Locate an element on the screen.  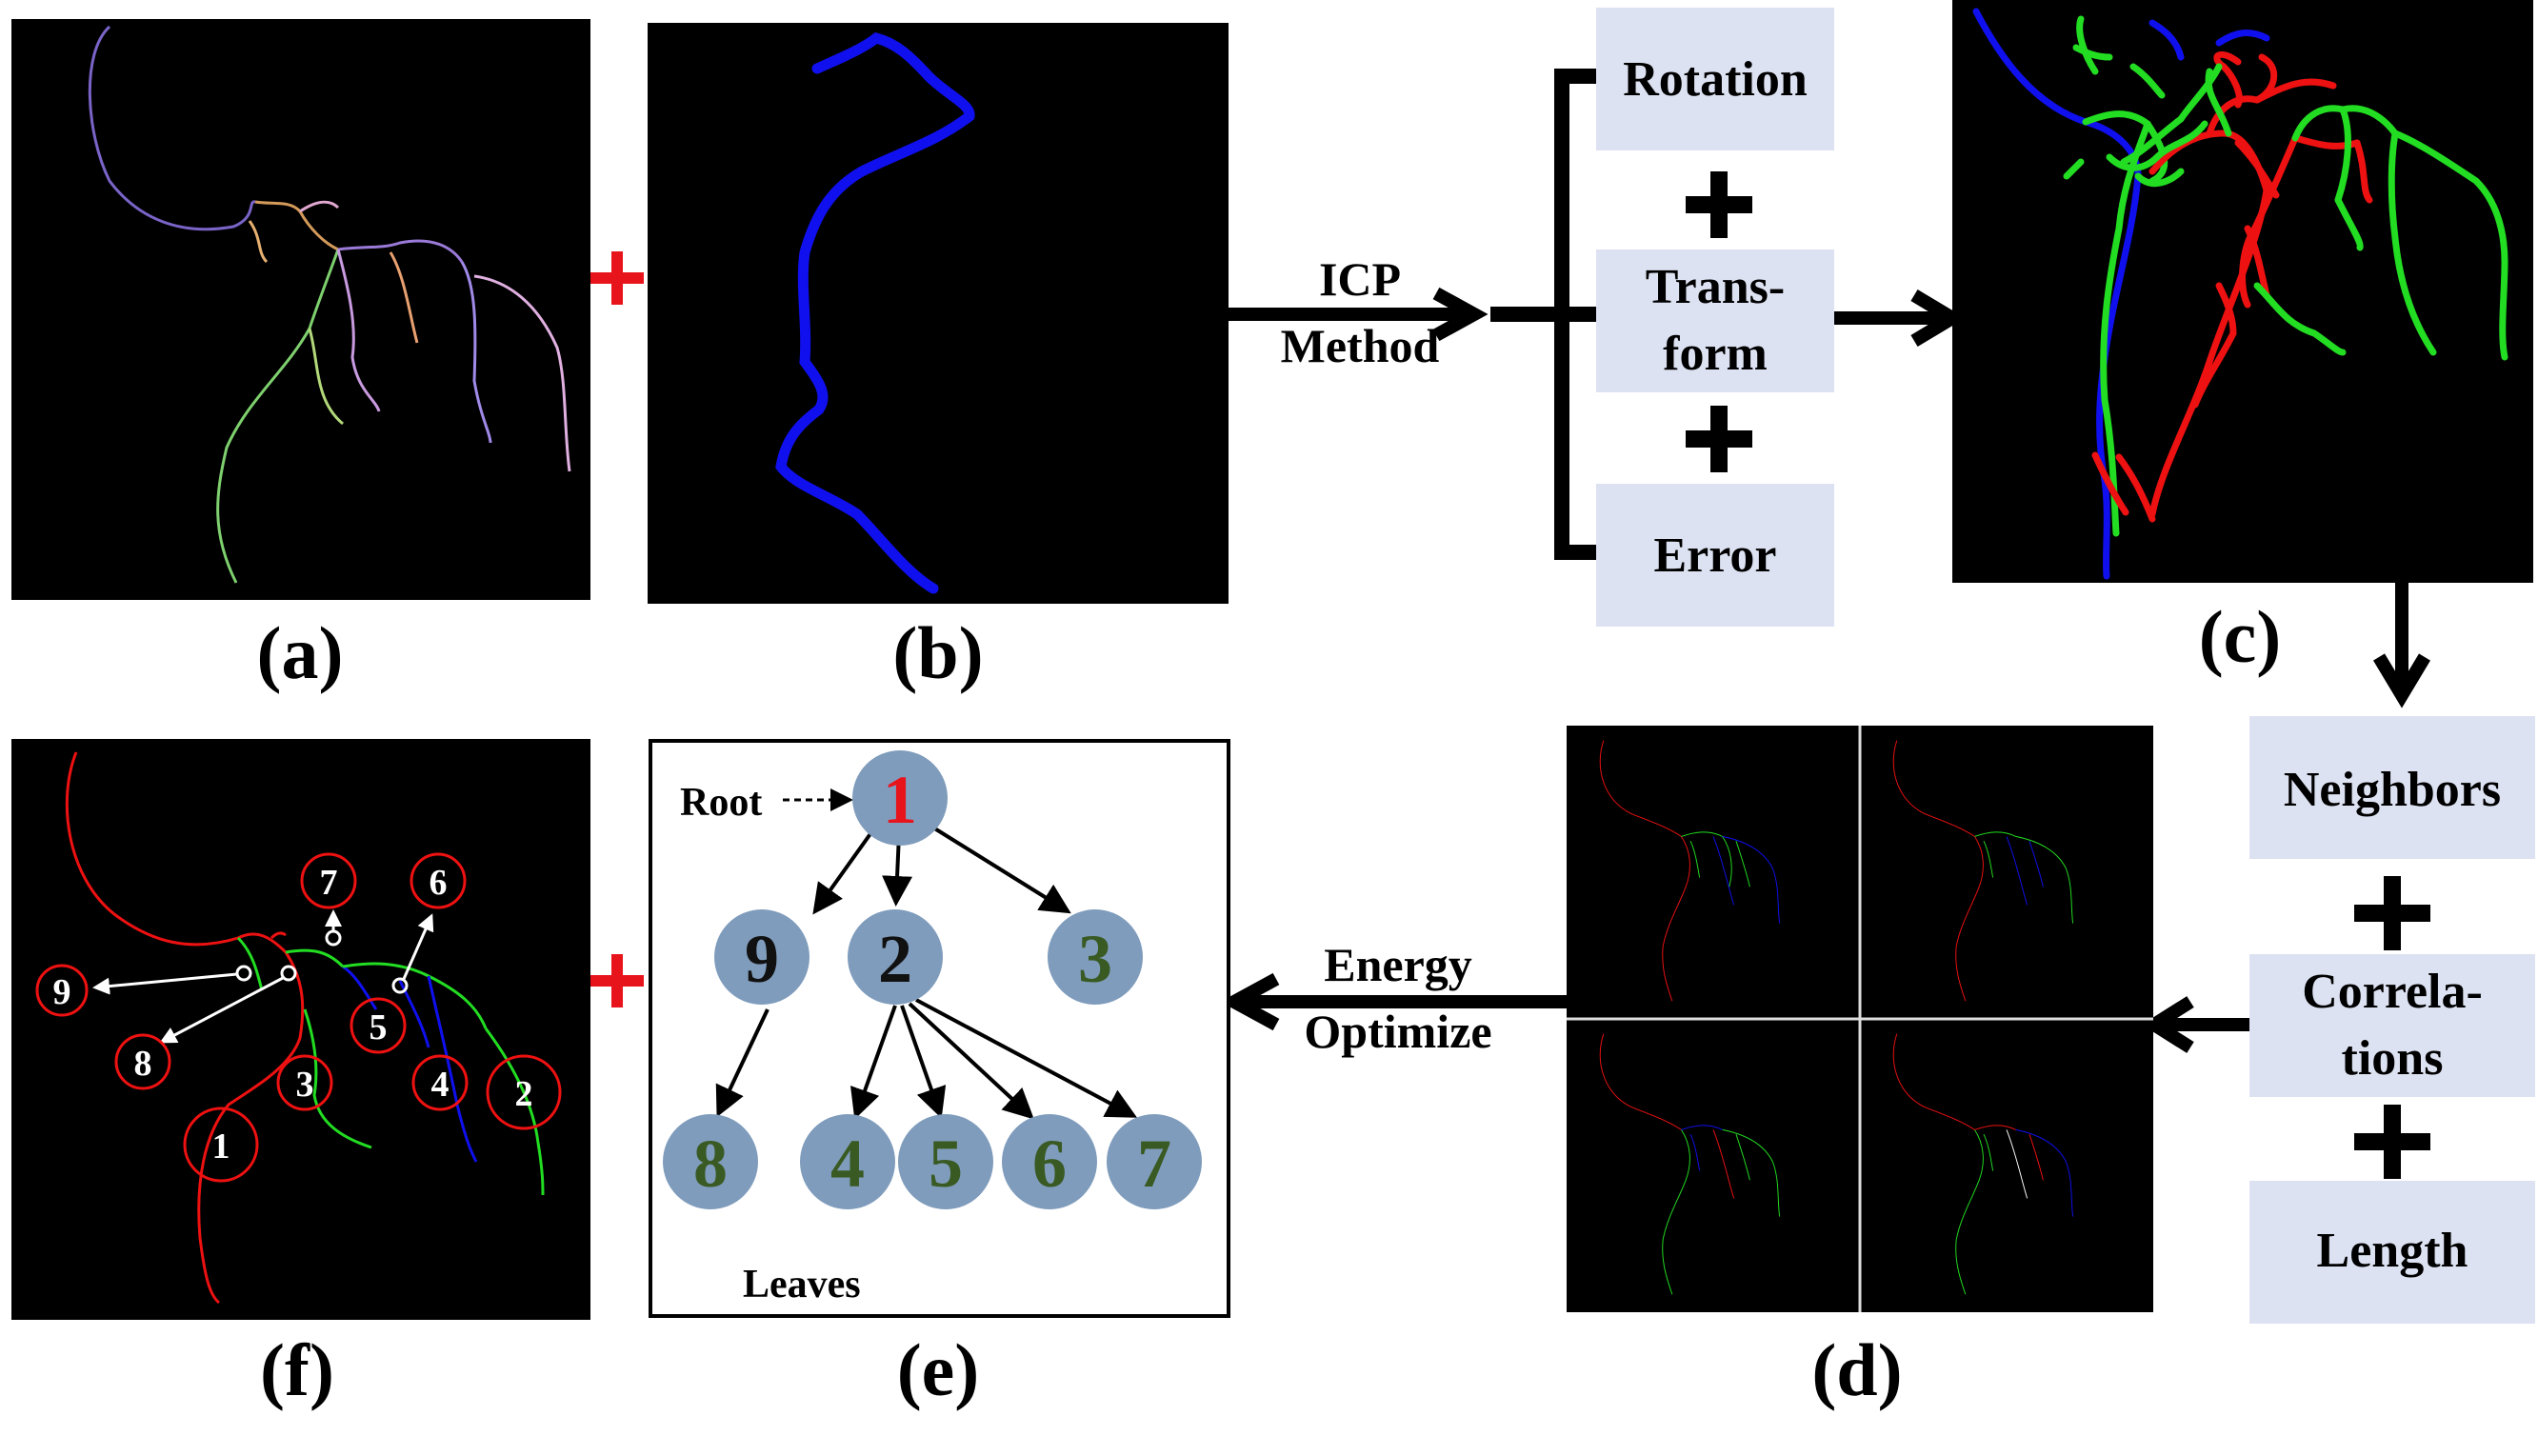
panel-a is located at coordinates (300, 310).